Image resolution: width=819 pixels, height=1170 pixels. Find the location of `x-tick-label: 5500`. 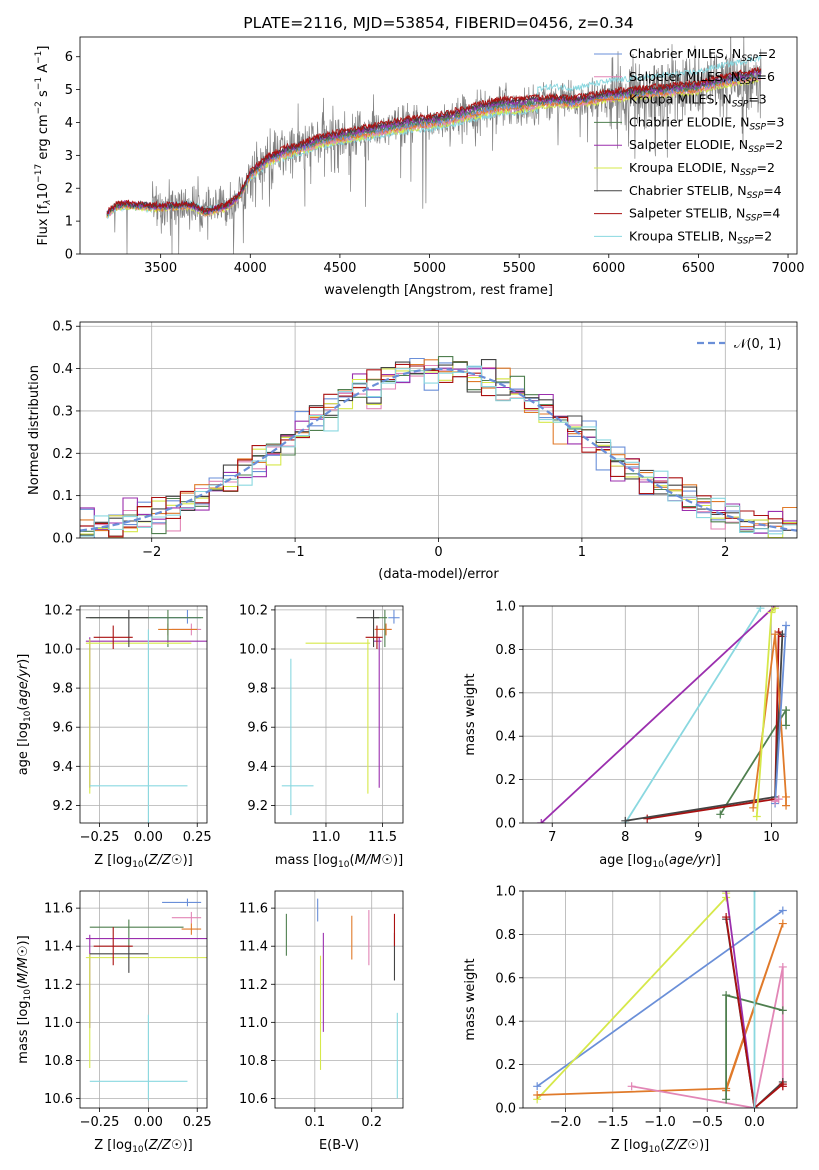

x-tick-label: 5500 is located at coordinates (519, 268).